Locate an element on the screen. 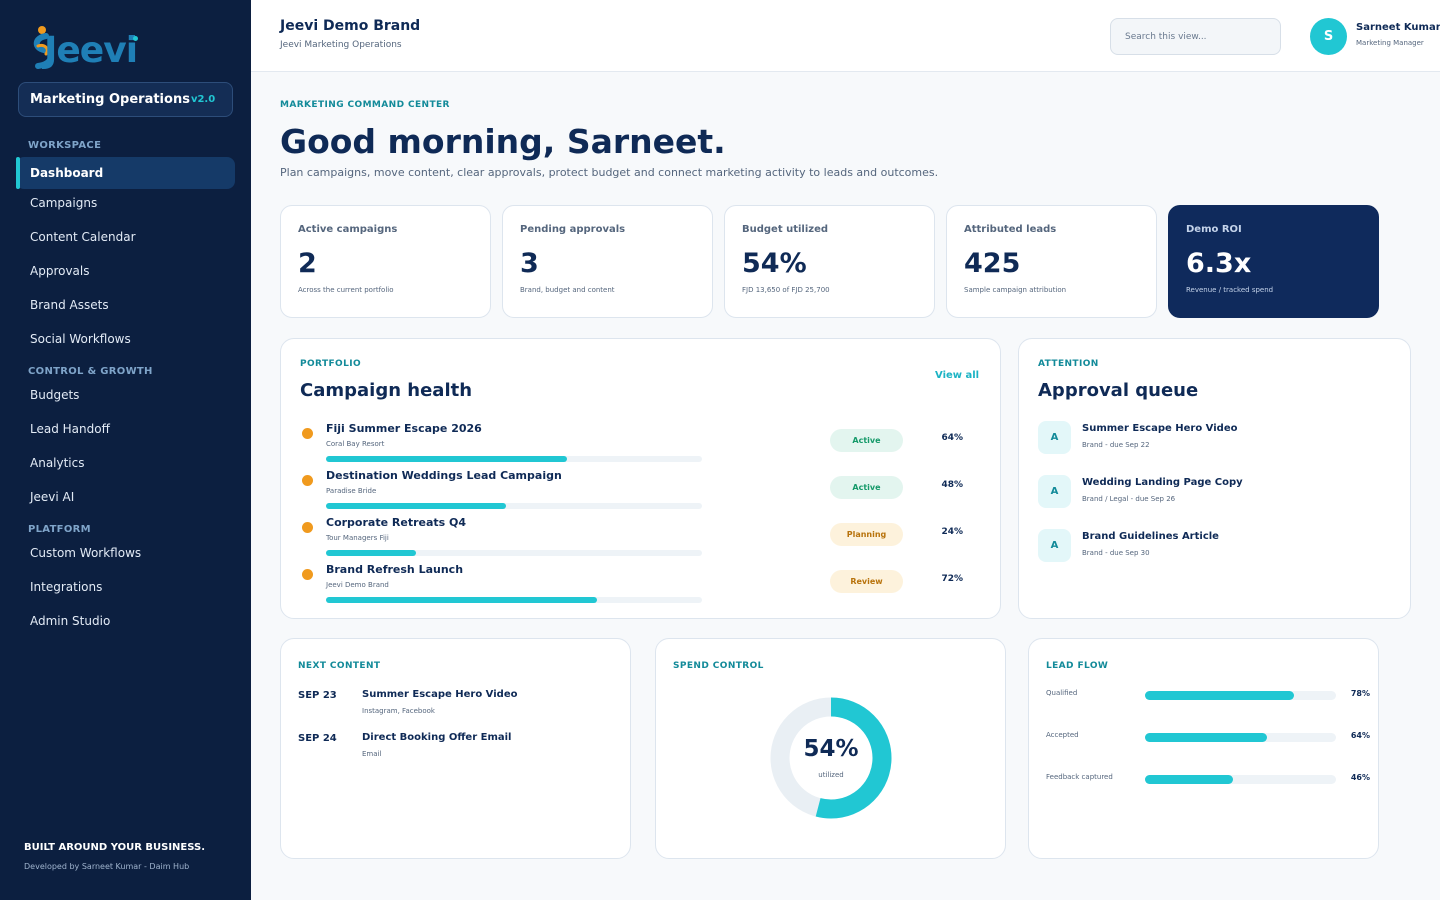 Image resolution: width=1440 pixels, height=900 pixels. sidebar-item-admin-studio: Admin Studio is located at coordinates (70, 621).